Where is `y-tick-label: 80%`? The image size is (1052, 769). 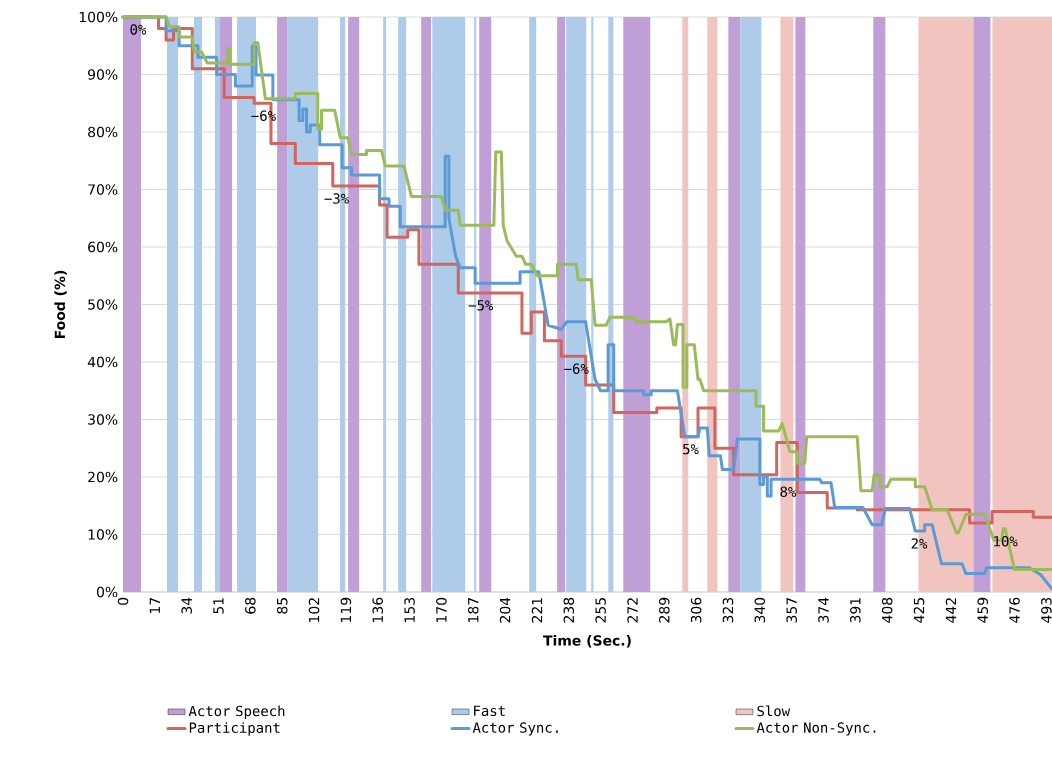 y-tick-label: 80% is located at coordinates (103, 132).